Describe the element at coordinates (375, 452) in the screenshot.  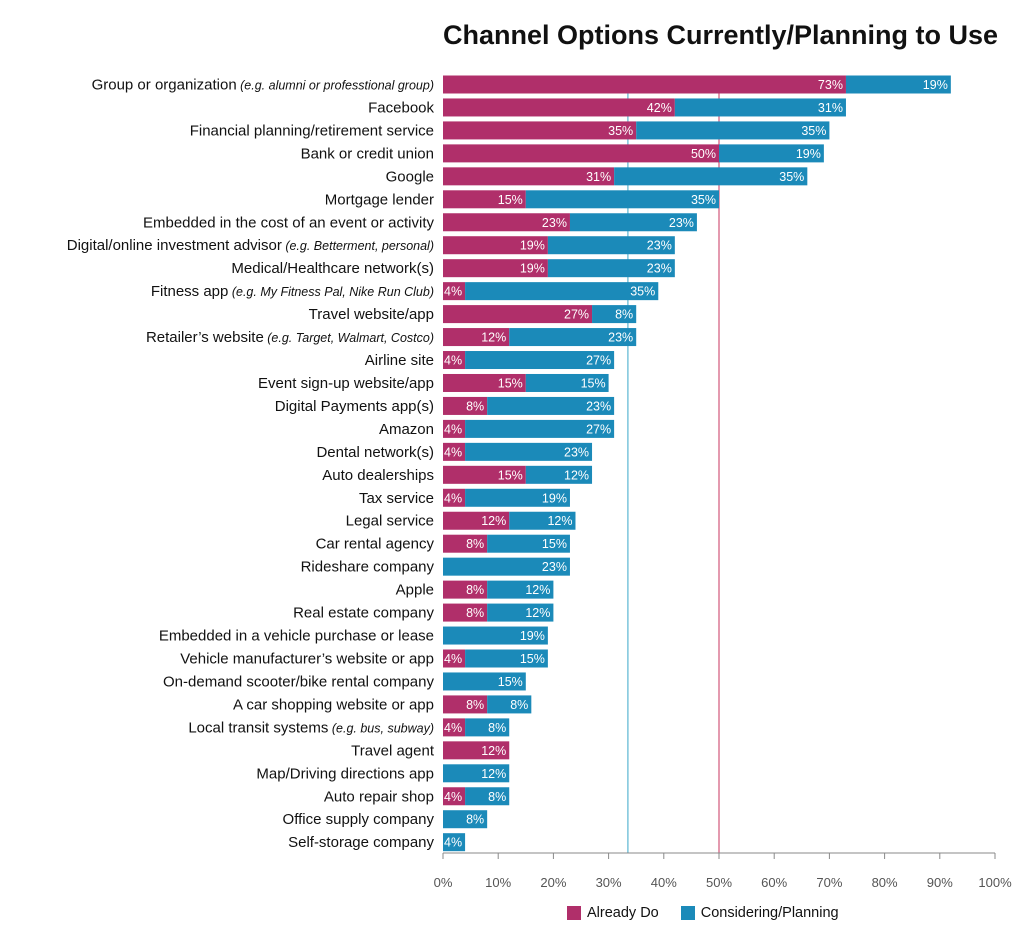
I see `category-label: Dental network(s)` at that location.